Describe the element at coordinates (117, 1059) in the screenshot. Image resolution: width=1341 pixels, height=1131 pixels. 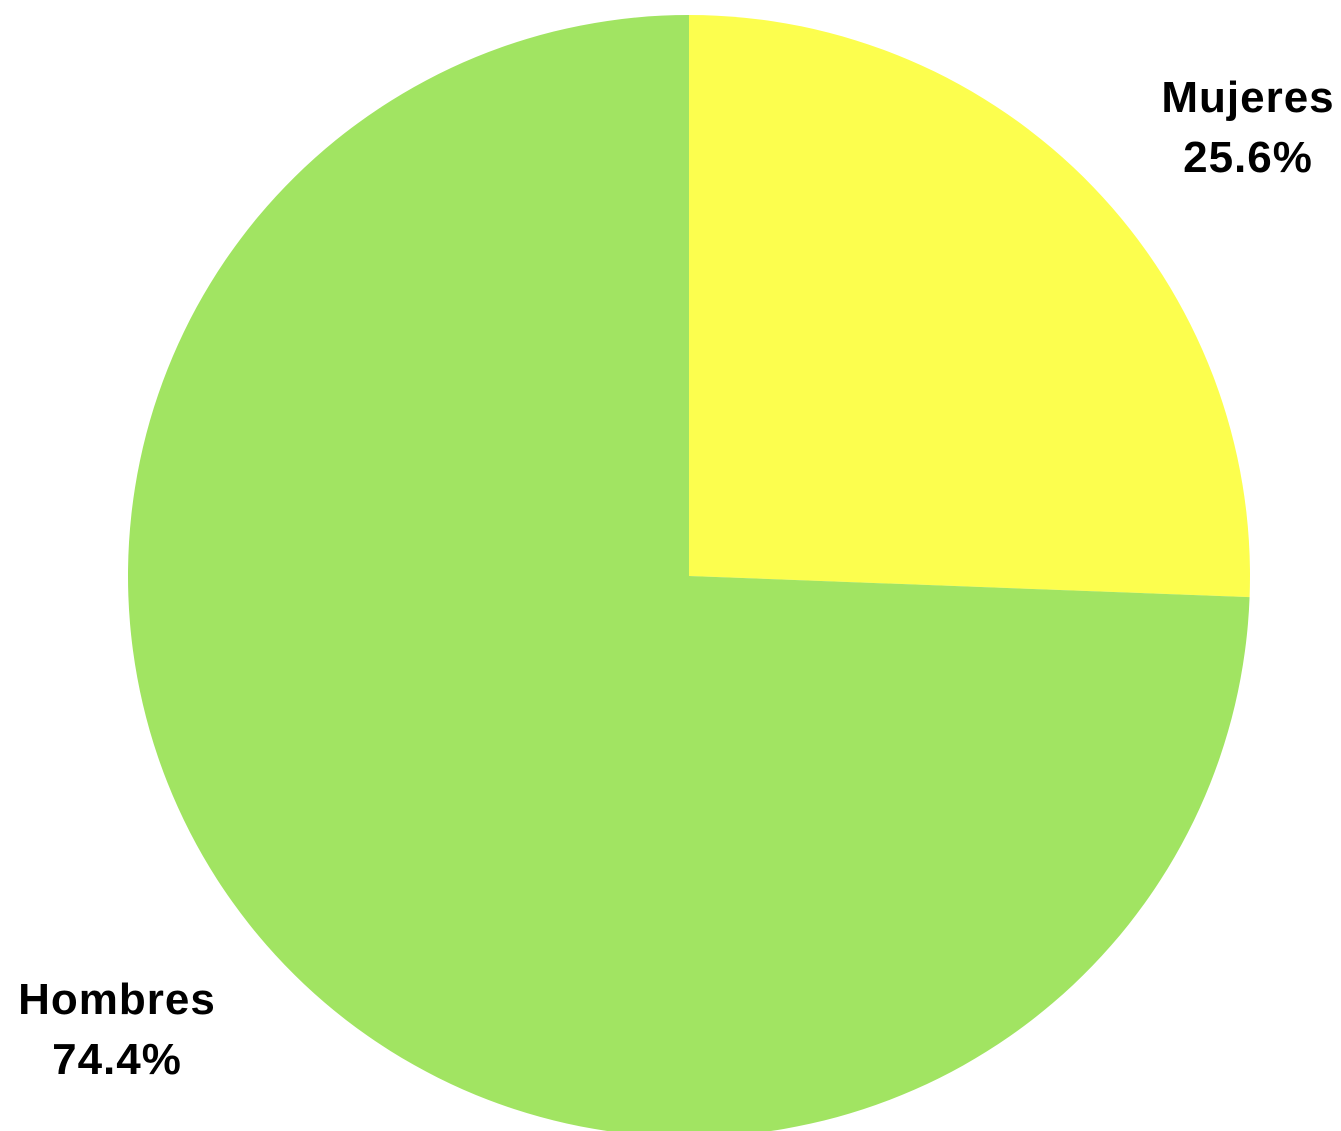
I see `label-hombres-value: 74.4%` at that location.